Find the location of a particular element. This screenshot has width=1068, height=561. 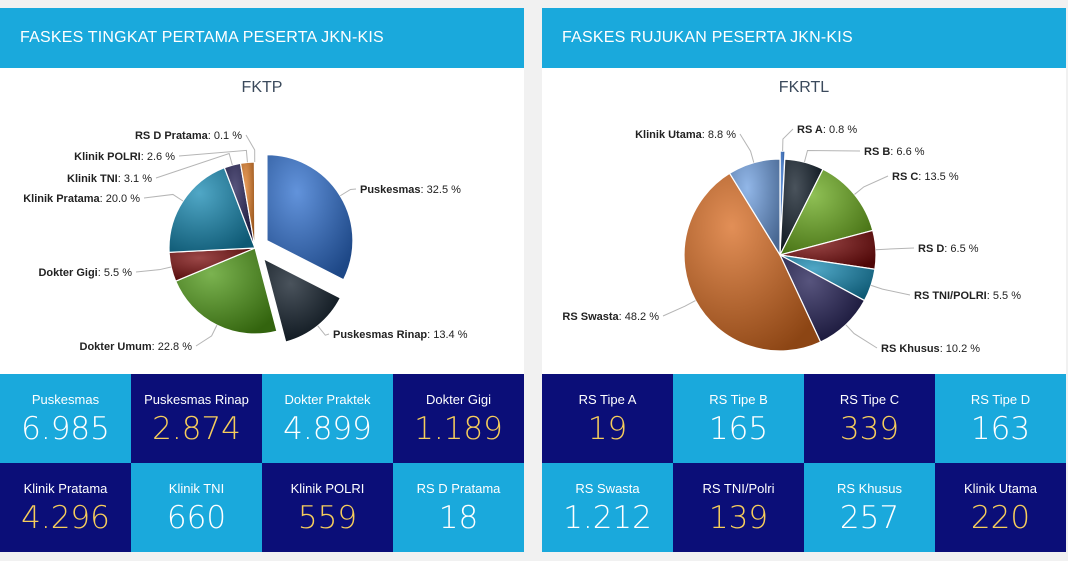

pie-label-dokter-gigi: Dokter Gigi: 5.5 % is located at coordinates (85, 273).